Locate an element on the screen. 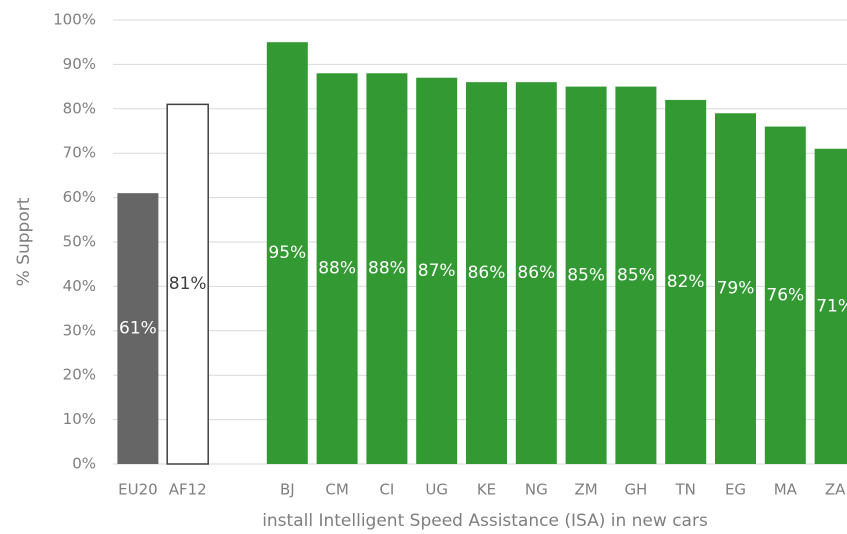  y-tick-label: 70% is located at coordinates (79, 153).